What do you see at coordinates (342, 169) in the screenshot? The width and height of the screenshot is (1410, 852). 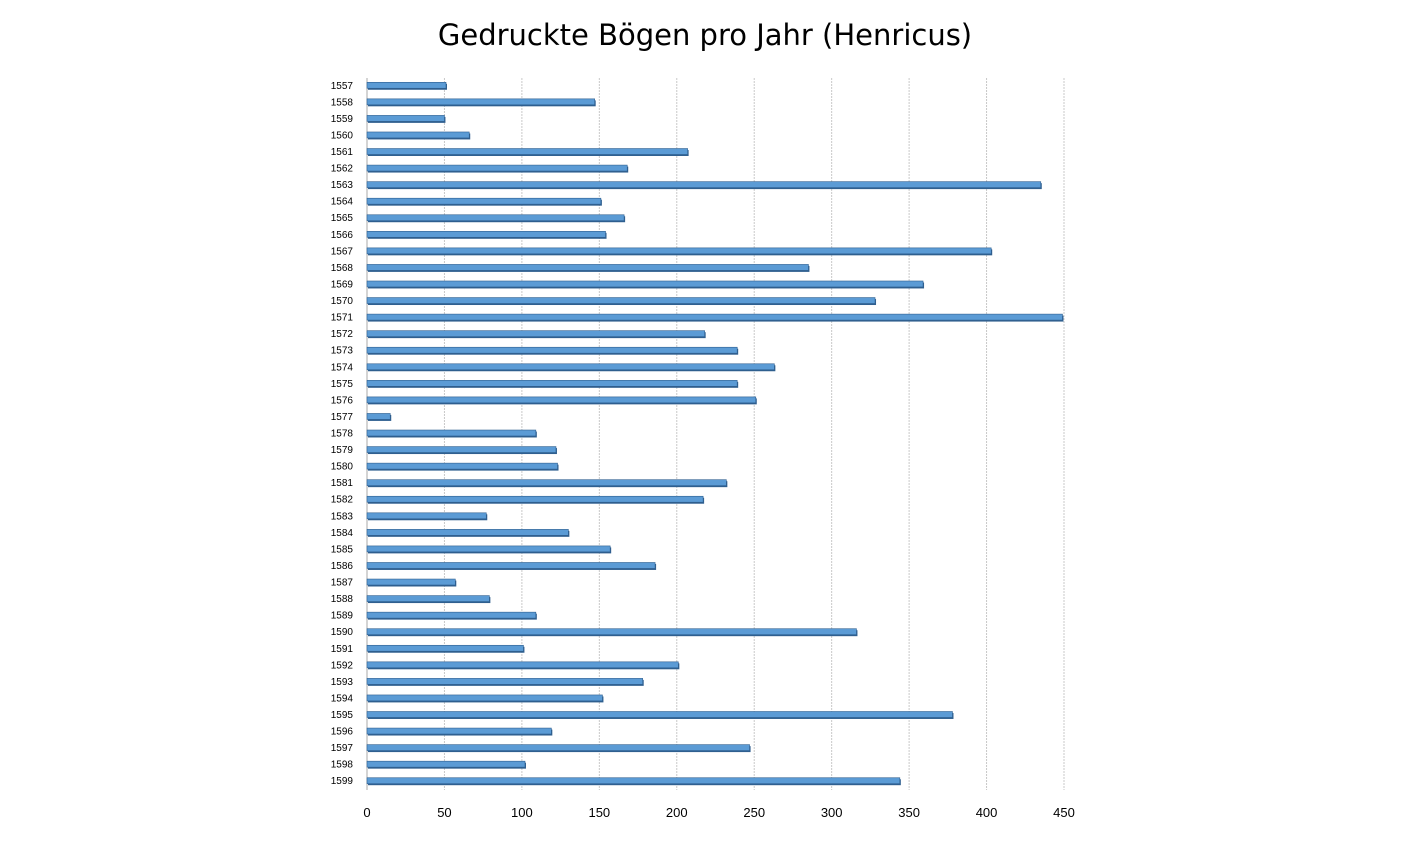 I see `category-label: 1562` at bounding box center [342, 169].